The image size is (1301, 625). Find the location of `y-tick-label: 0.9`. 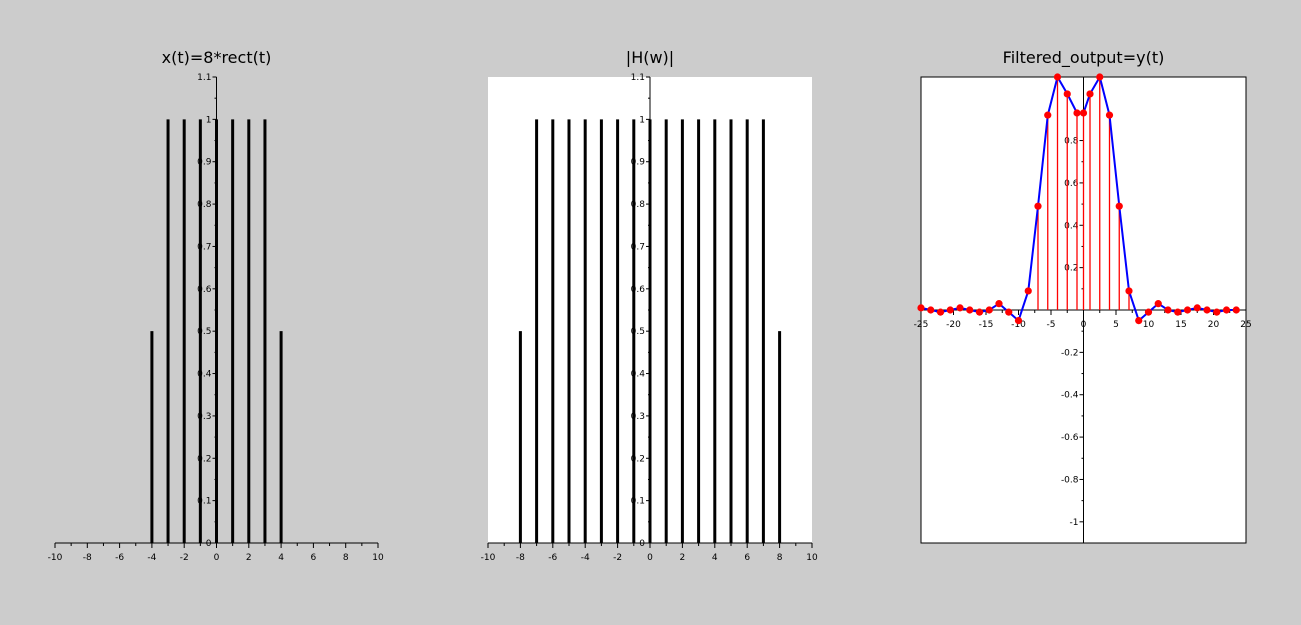

y-tick-label: 0.9 is located at coordinates (638, 163).